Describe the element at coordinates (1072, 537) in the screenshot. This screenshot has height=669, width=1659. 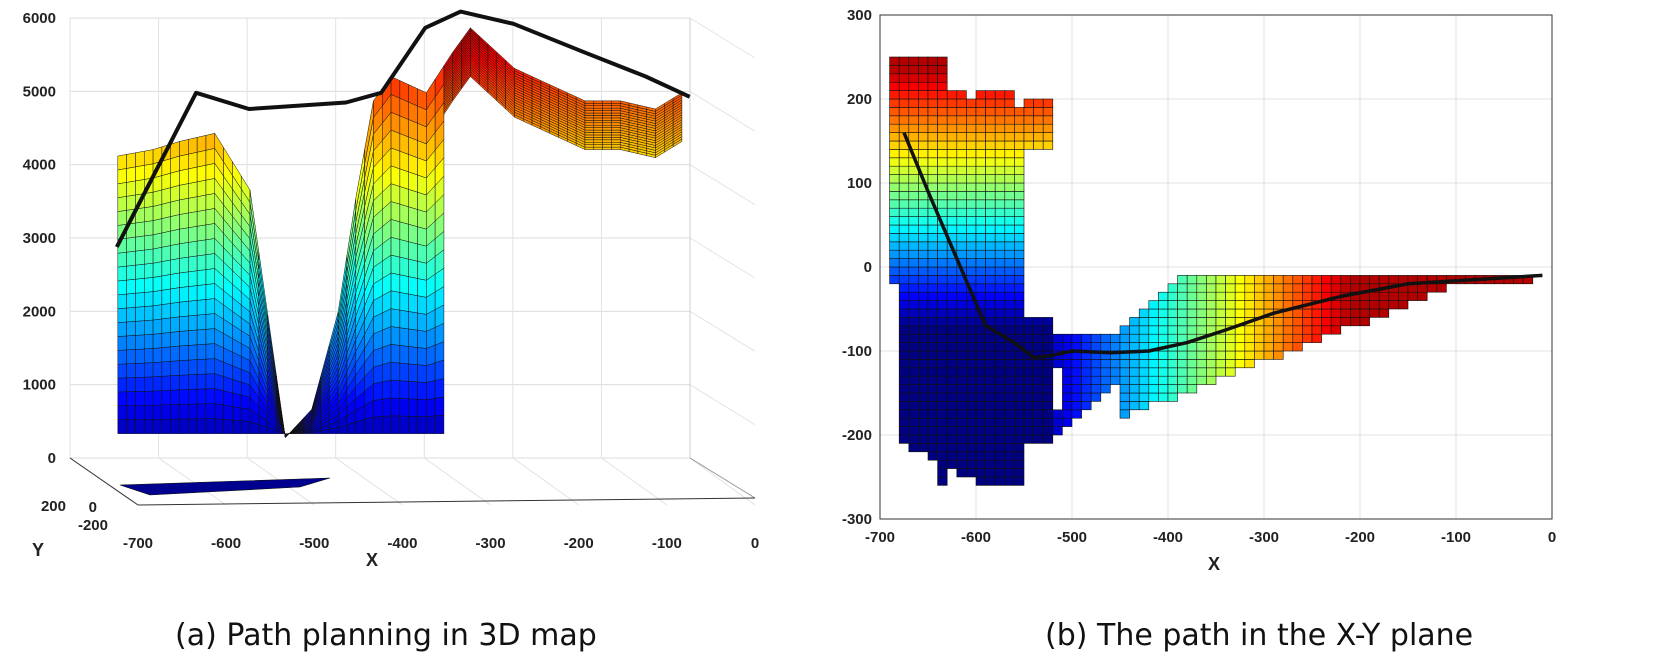
I see `x-tick-label: -500` at that location.